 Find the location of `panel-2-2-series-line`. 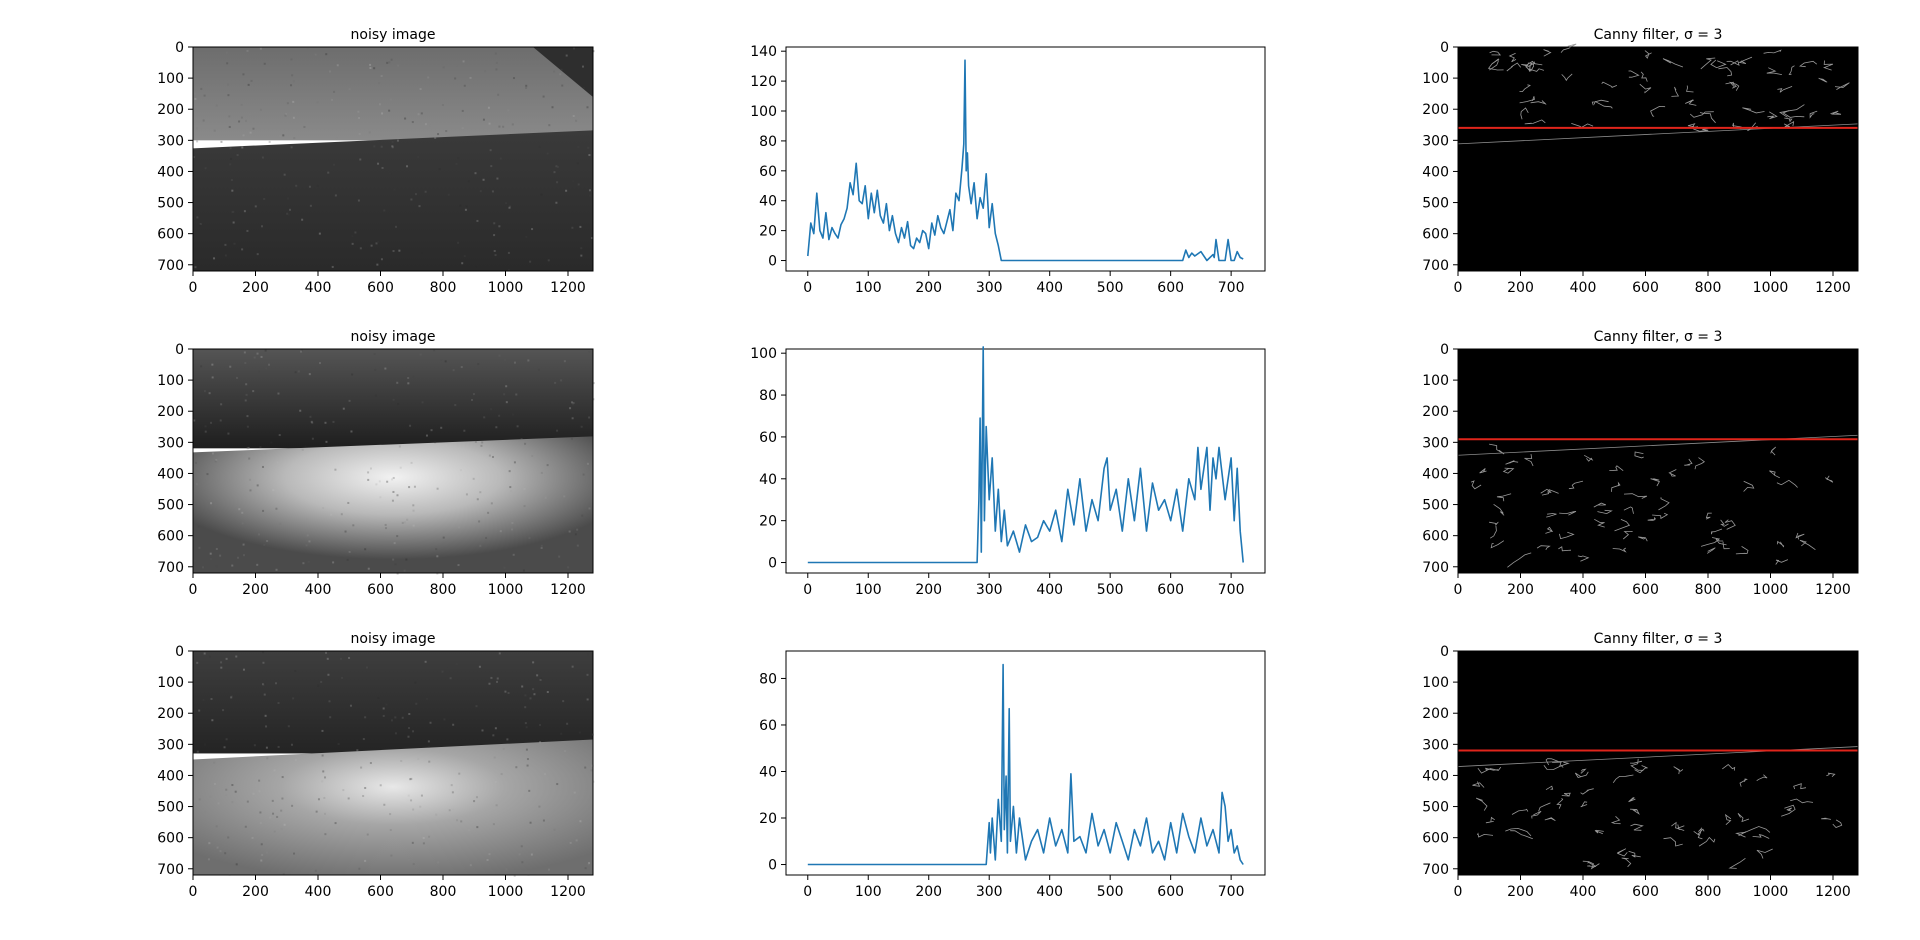

panel-2-2-series-line is located at coordinates (1025, 455).